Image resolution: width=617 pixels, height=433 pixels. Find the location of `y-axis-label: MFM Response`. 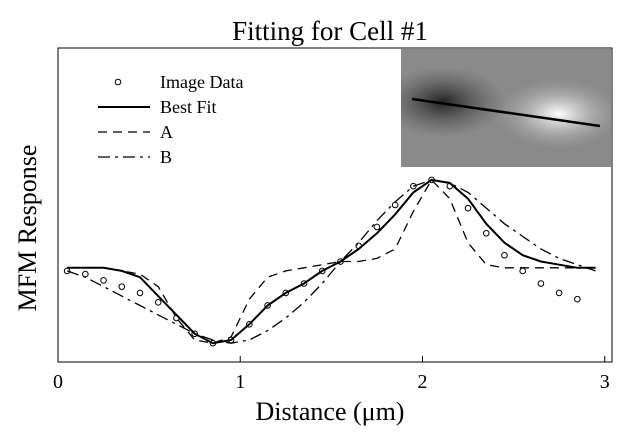

y-axis-label: MFM Response is located at coordinates (27, 228).